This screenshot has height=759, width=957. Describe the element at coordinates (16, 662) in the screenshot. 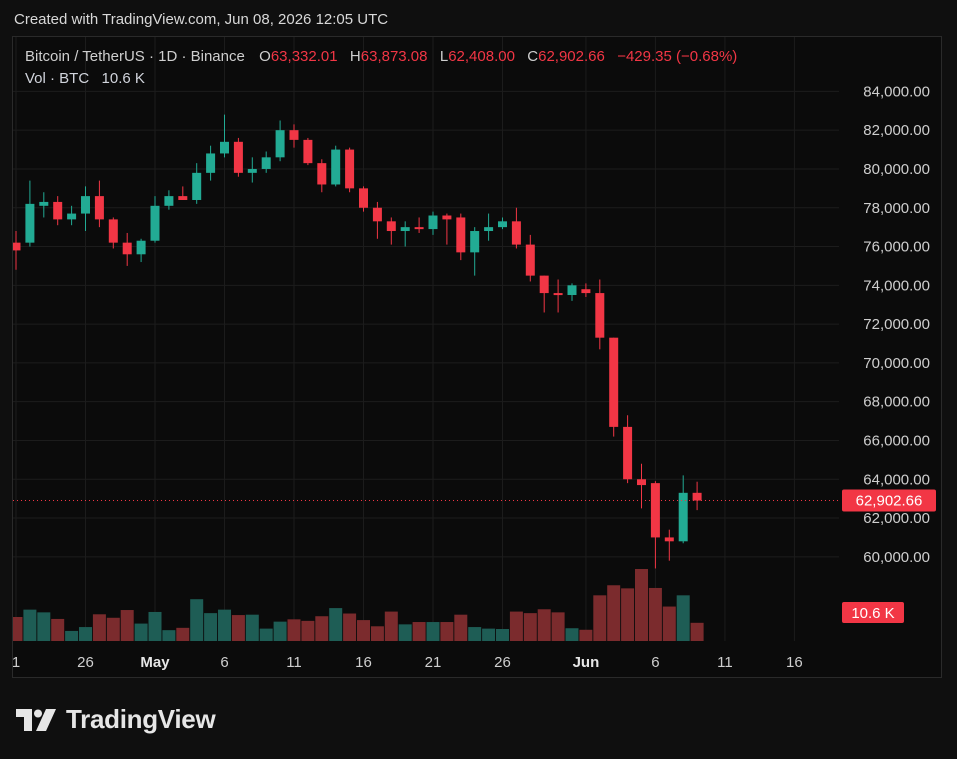

I see `time-tick-label: 1` at that location.